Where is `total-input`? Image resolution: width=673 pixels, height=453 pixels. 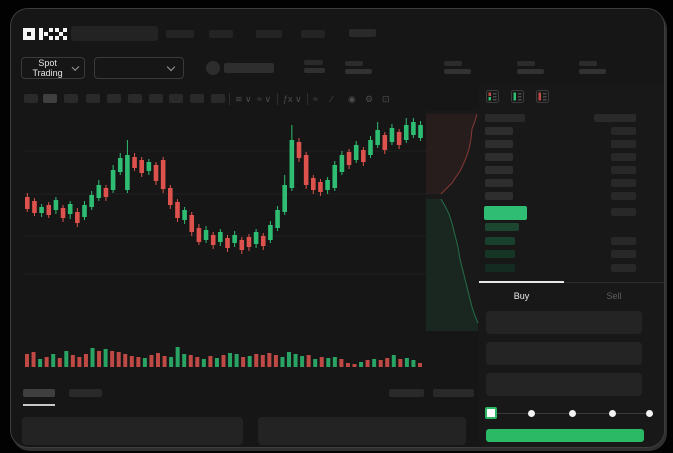 total-input is located at coordinates (564, 384).